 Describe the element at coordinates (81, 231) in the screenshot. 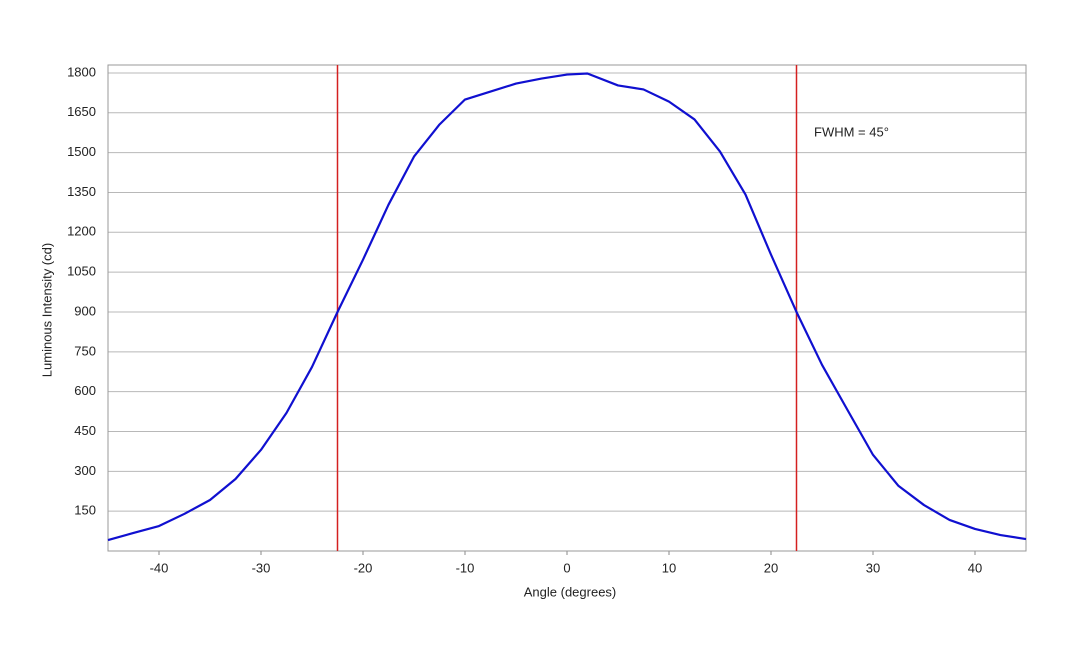

I see `y-tick-label: 1200` at that location.